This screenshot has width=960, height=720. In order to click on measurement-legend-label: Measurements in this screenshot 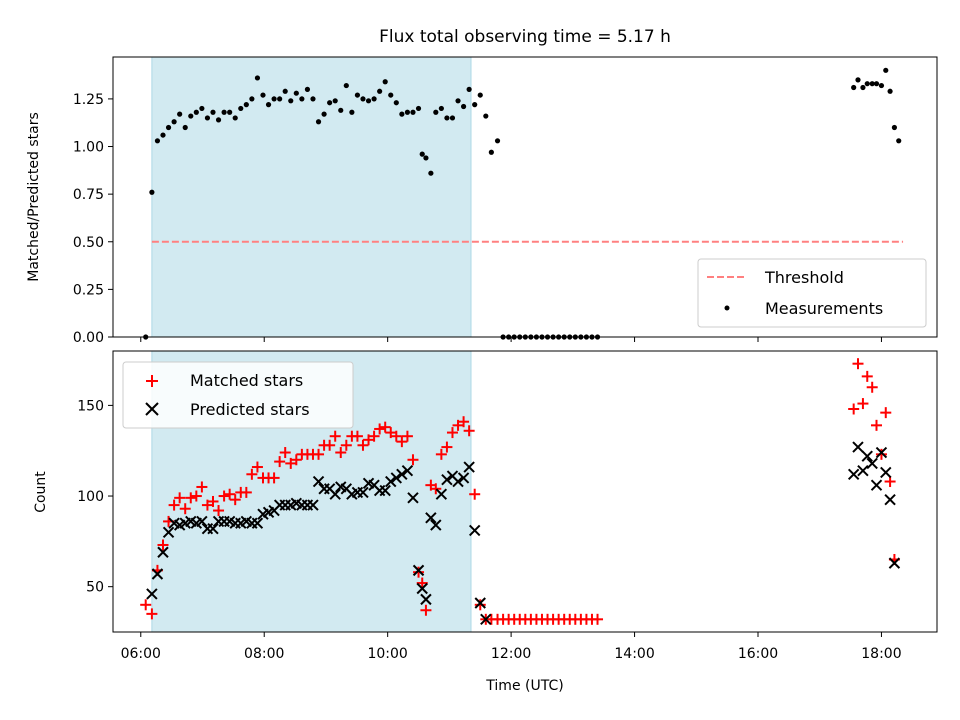, I will do `click(824, 308)`.